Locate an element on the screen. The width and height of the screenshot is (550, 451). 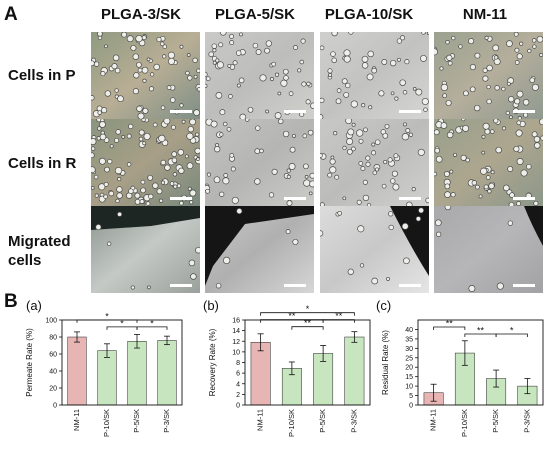
y-tick-label: 6 is located at coordinates (238, 374).